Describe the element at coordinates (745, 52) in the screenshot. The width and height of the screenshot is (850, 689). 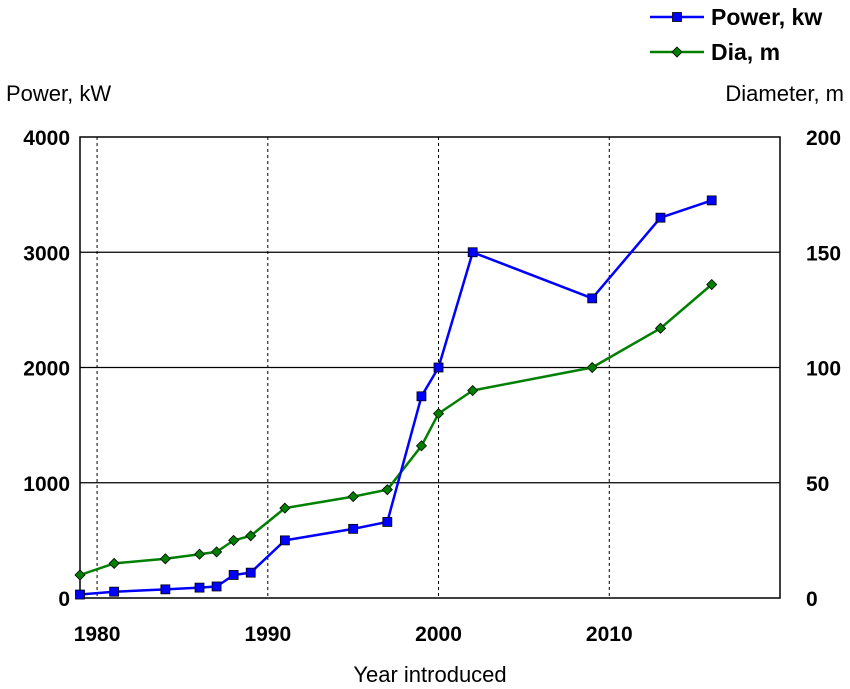
I see `legend-label: Dia, m` at that location.